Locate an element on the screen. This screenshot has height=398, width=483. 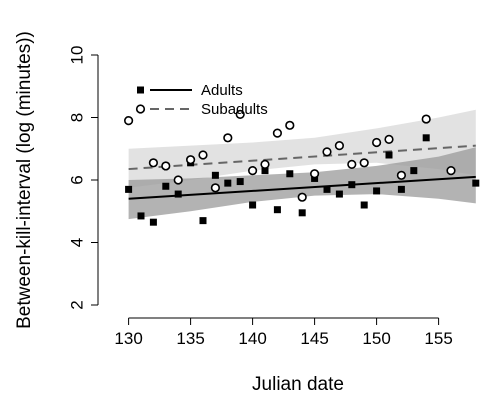
fit-lines is located at coordinates (302, 172).